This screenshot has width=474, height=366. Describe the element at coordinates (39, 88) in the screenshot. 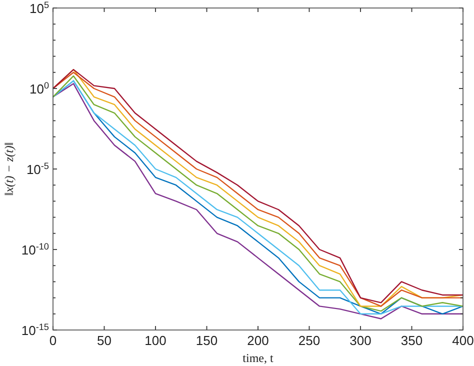

I see `y-tick-label: 10$^{0}$` at that location.